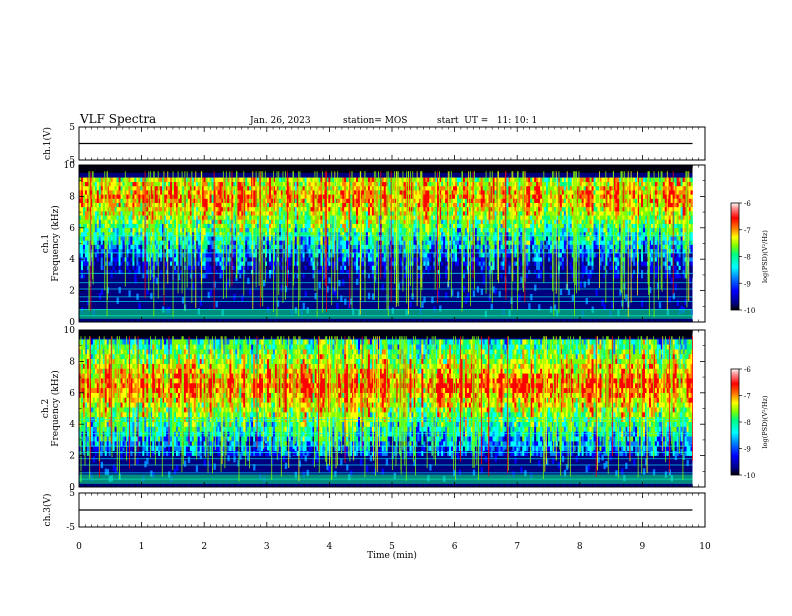  What do you see at coordinates (487, 121) in the screenshot?
I see `header-start-ut: start UT = 11: 10: 1` at bounding box center [487, 121].